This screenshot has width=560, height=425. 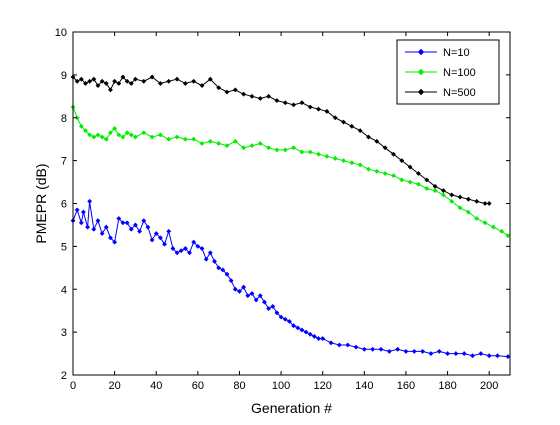 What do you see at coordinates (459, 93) in the screenshot?
I see `legend-label: N=500` at bounding box center [459, 93].